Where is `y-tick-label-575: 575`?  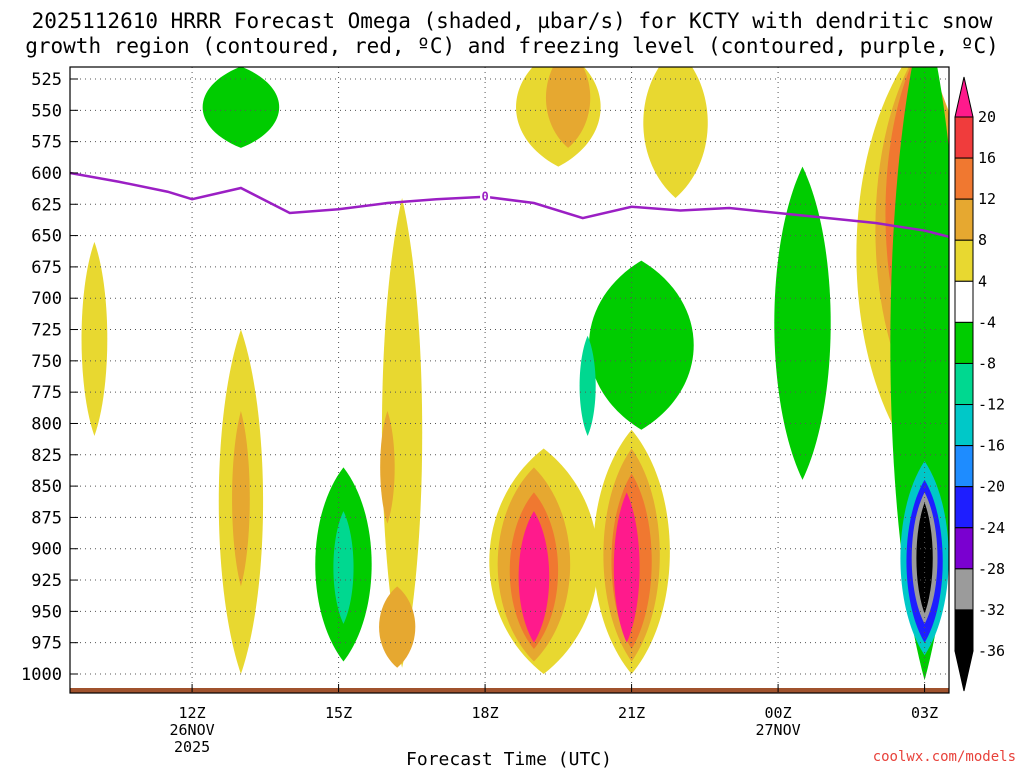
y-tick-label-575: 575 is located at coordinates (46, 143).